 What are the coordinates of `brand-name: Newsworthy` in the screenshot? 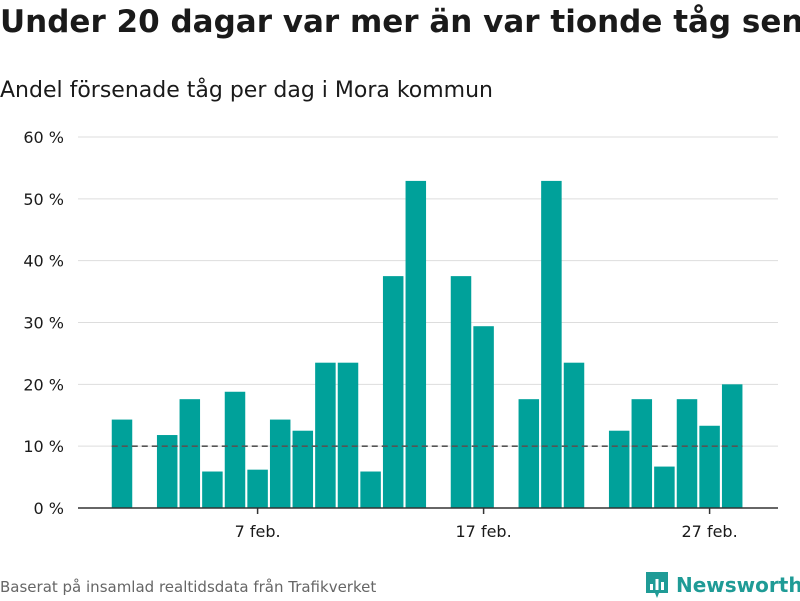 It's located at (738, 585).